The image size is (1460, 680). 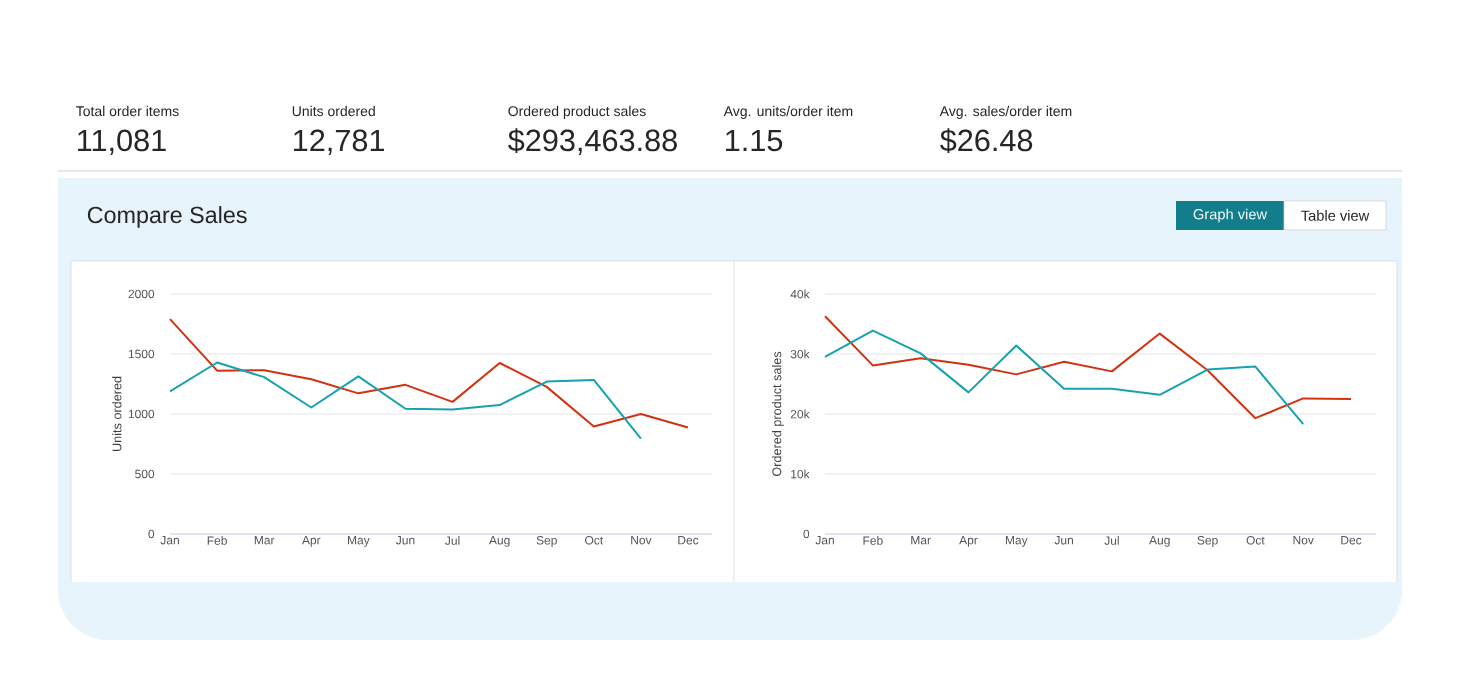 I want to click on y-tick-label: 2000, so click(x=141, y=294).